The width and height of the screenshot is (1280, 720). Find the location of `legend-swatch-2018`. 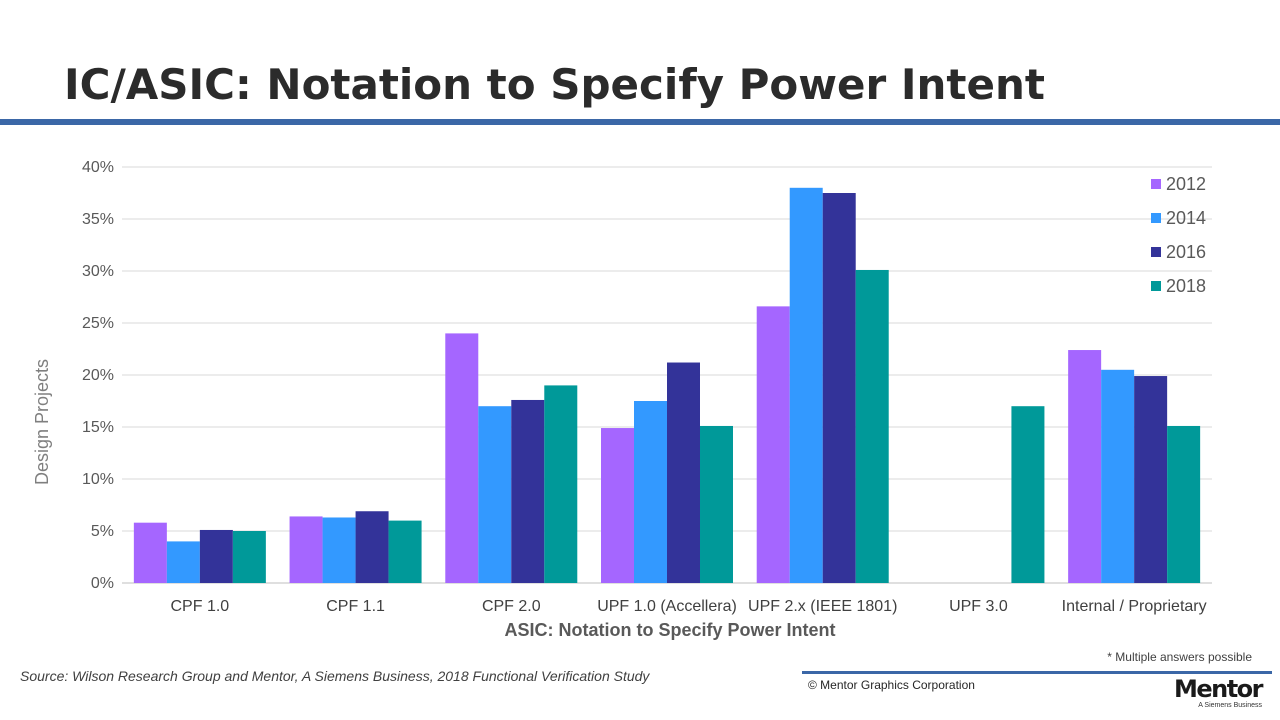

legend-swatch-2018 is located at coordinates (1156, 286).